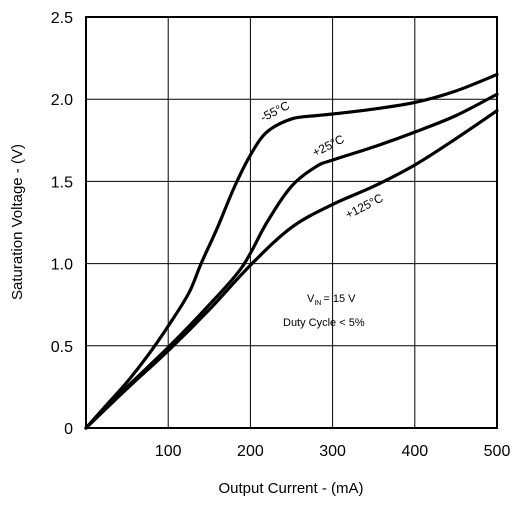 The width and height of the screenshot is (515, 505). What do you see at coordinates (62, 100) in the screenshot?
I see `y-tick-label-4: 2.0` at bounding box center [62, 100].